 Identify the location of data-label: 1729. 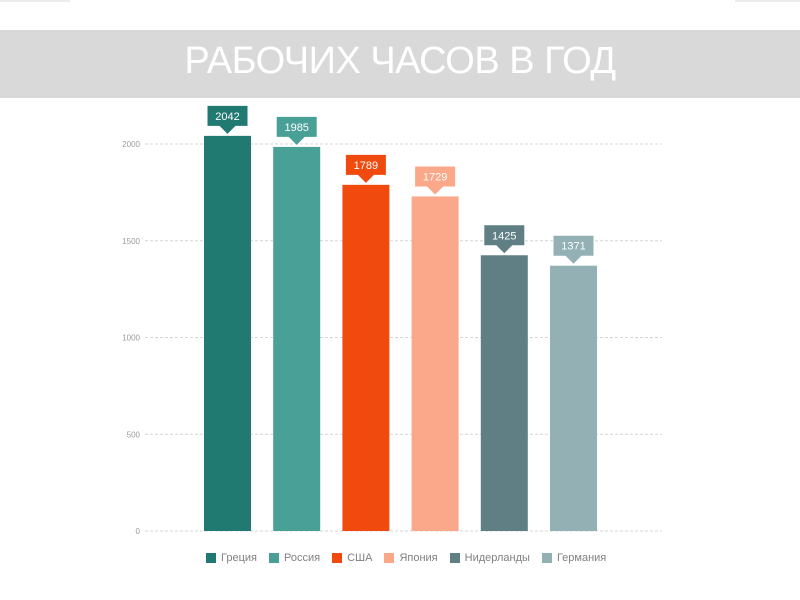
(435, 177).